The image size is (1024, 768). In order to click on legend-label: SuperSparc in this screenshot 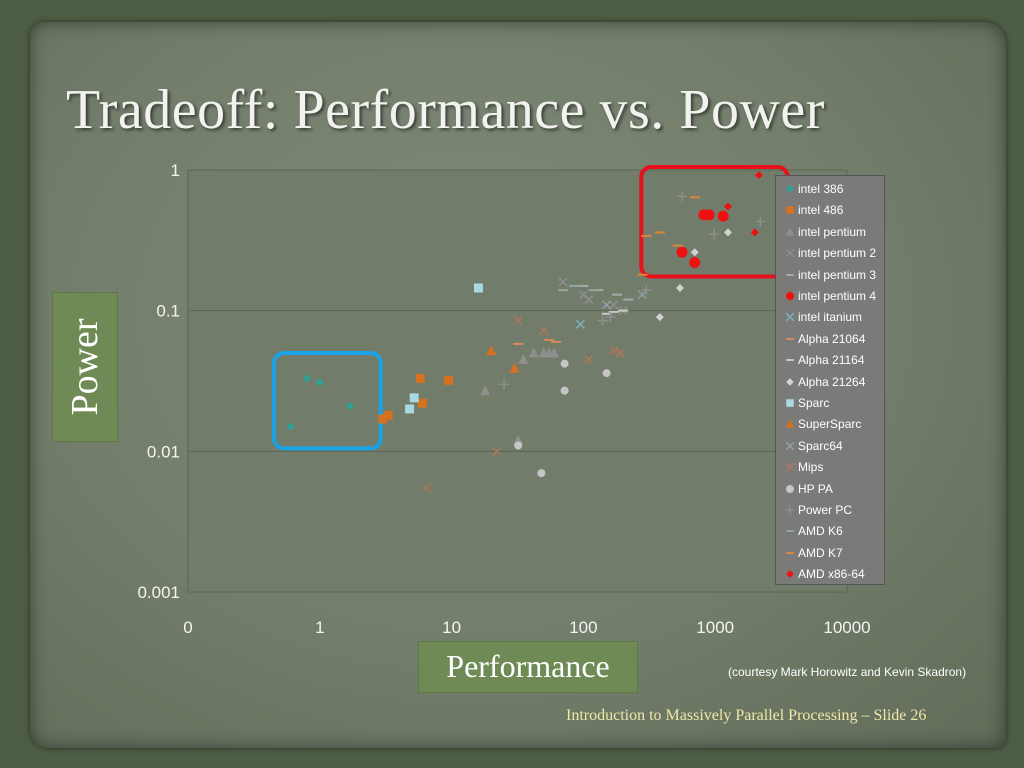, I will do `click(830, 424)`.